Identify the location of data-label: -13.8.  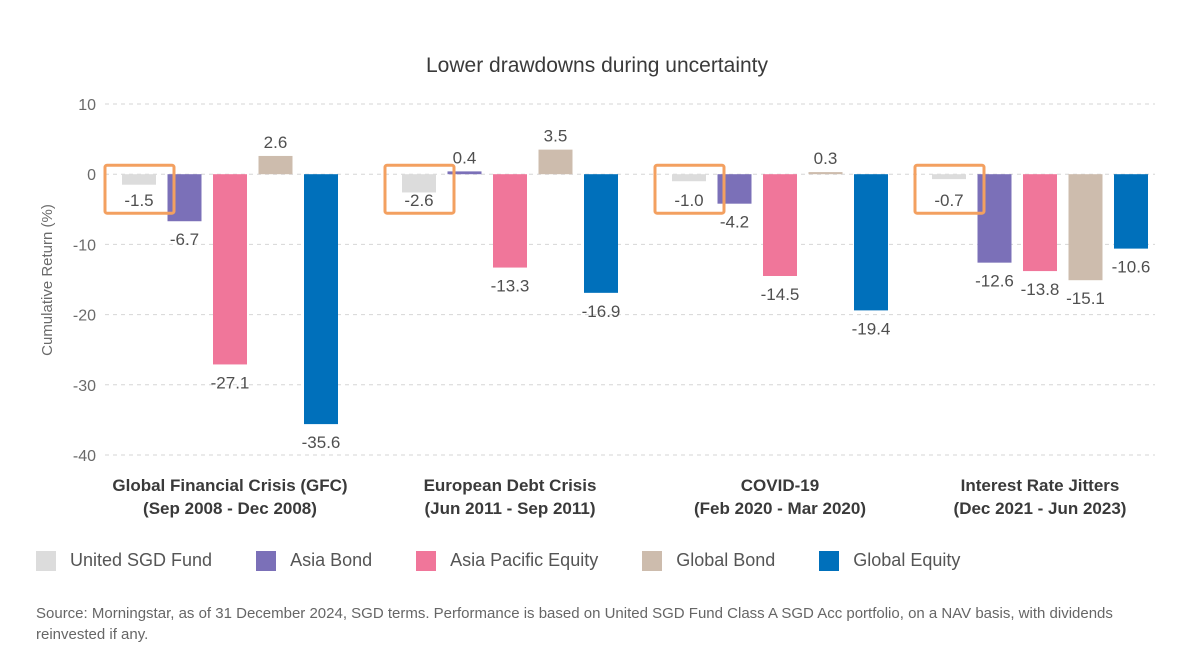
(1040, 289).